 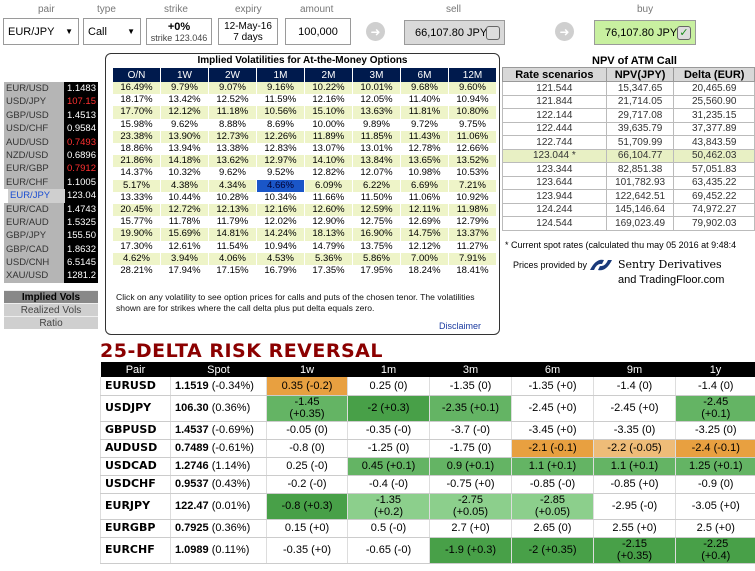 What do you see at coordinates (51, 155) in the screenshot?
I see `spot-rate-row: NZD/USD 0.6896` at bounding box center [51, 155].